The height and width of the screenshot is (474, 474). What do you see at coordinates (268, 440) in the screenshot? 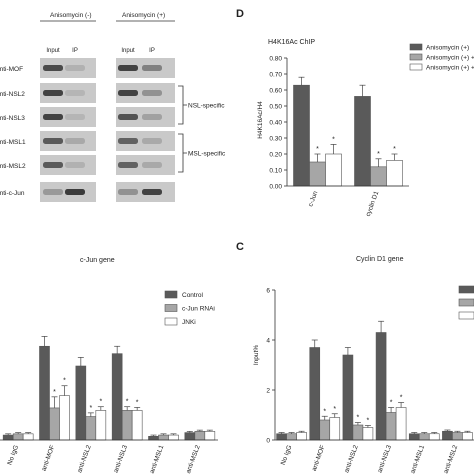
I see `y-tick-label: 0` at bounding box center [268, 440].